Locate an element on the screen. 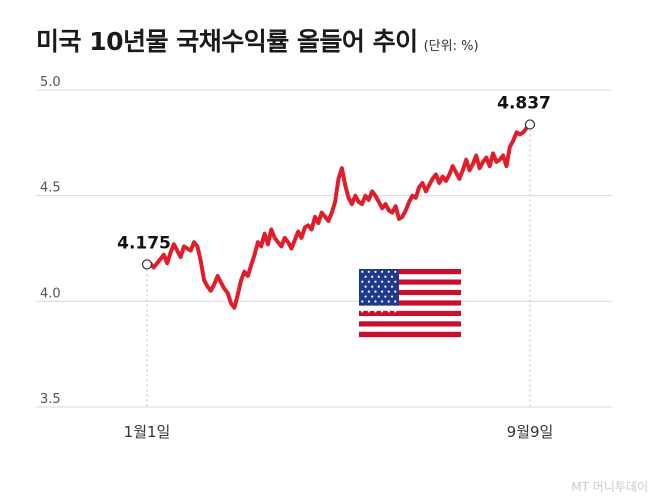  unit-label: (단위: %) is located at coordinates (451, 46).